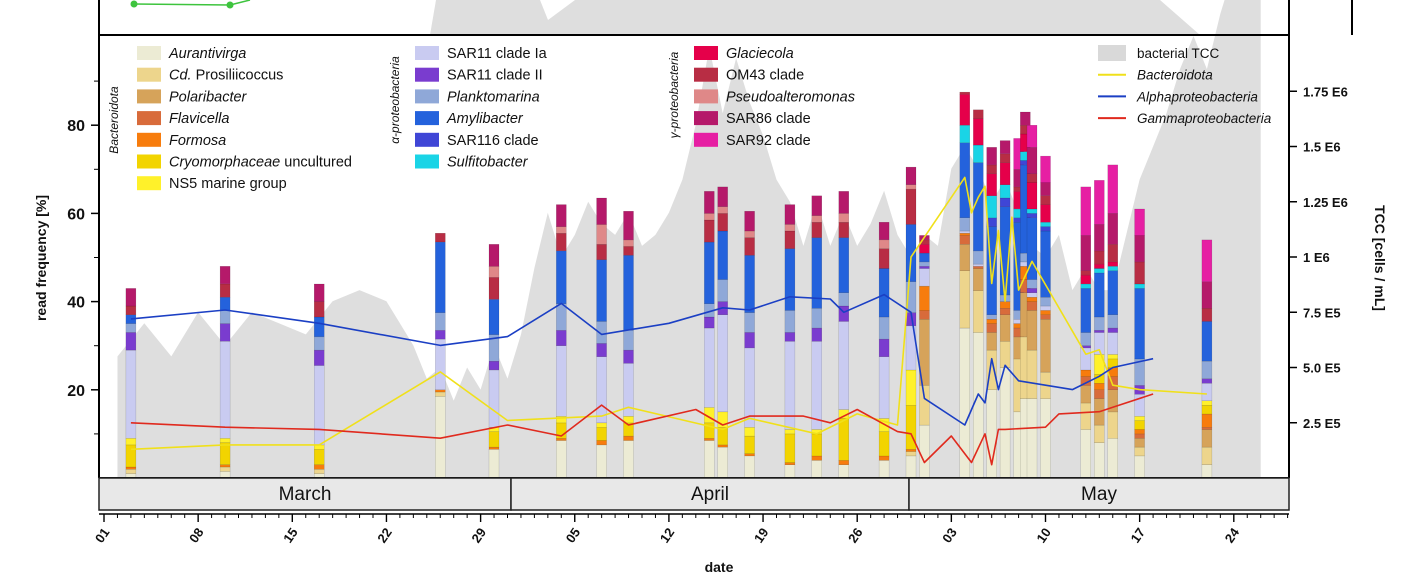  Describe the element at coordinates (493, 141) in the screenshot. I see `legend-label: SAR116 clade` at that location.